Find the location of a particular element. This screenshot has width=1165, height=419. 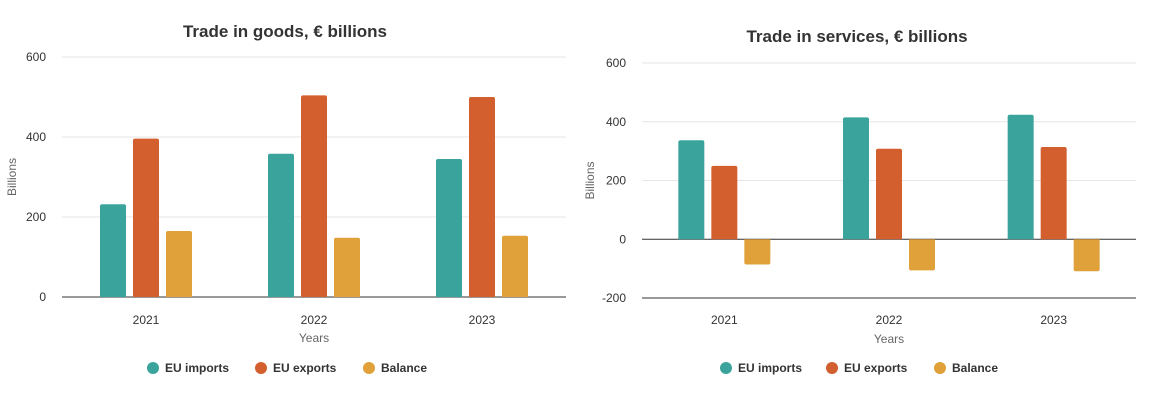

goods-legend-label: EU exports is located at coordinates (305, 368).